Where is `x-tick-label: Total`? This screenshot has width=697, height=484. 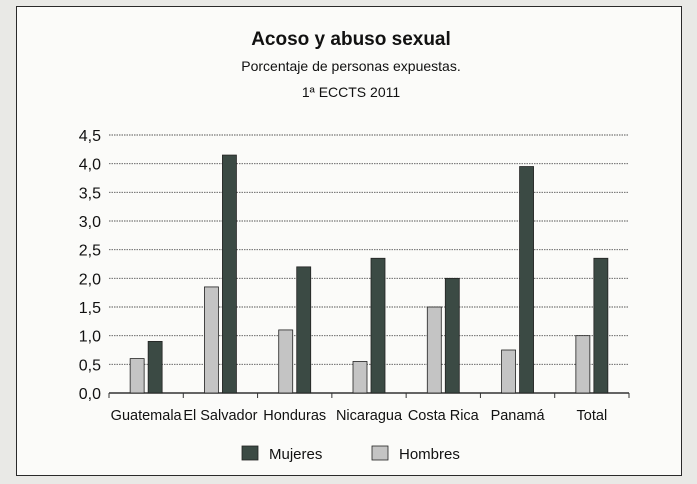
x-tick-label: Total is located at coordinates (592, 416).